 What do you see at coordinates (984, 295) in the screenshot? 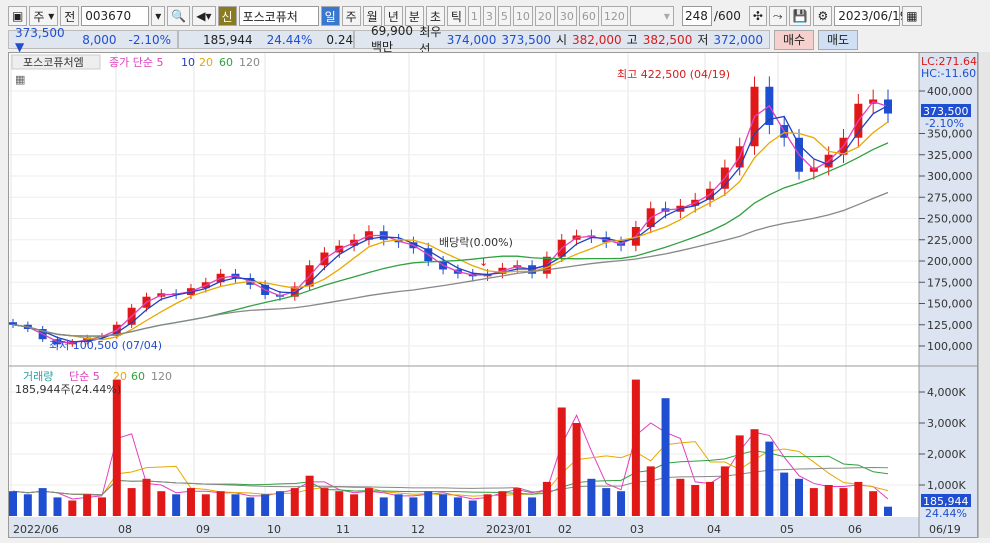
I see `vertical-scrollbar` at bounding box center [984, 295].